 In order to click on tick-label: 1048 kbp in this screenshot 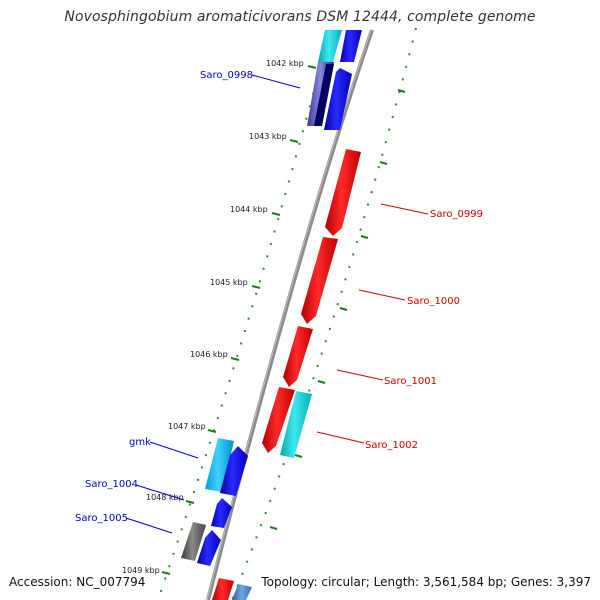, I will do `click(165, 497)`.